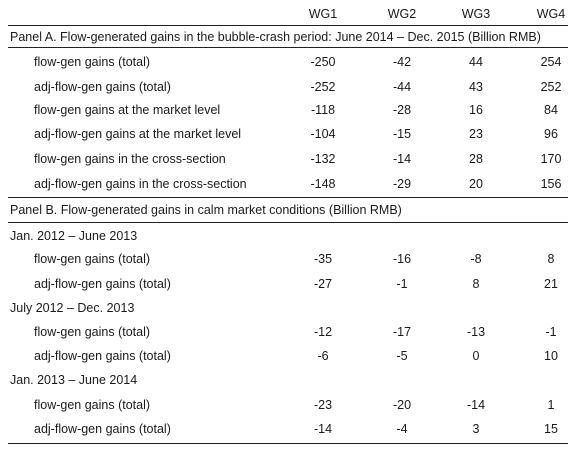 Image resolution: width=582 pixels, height=451 pixels. I want to click on row-label: flow-gen gains at the market level, so click(127, 110).